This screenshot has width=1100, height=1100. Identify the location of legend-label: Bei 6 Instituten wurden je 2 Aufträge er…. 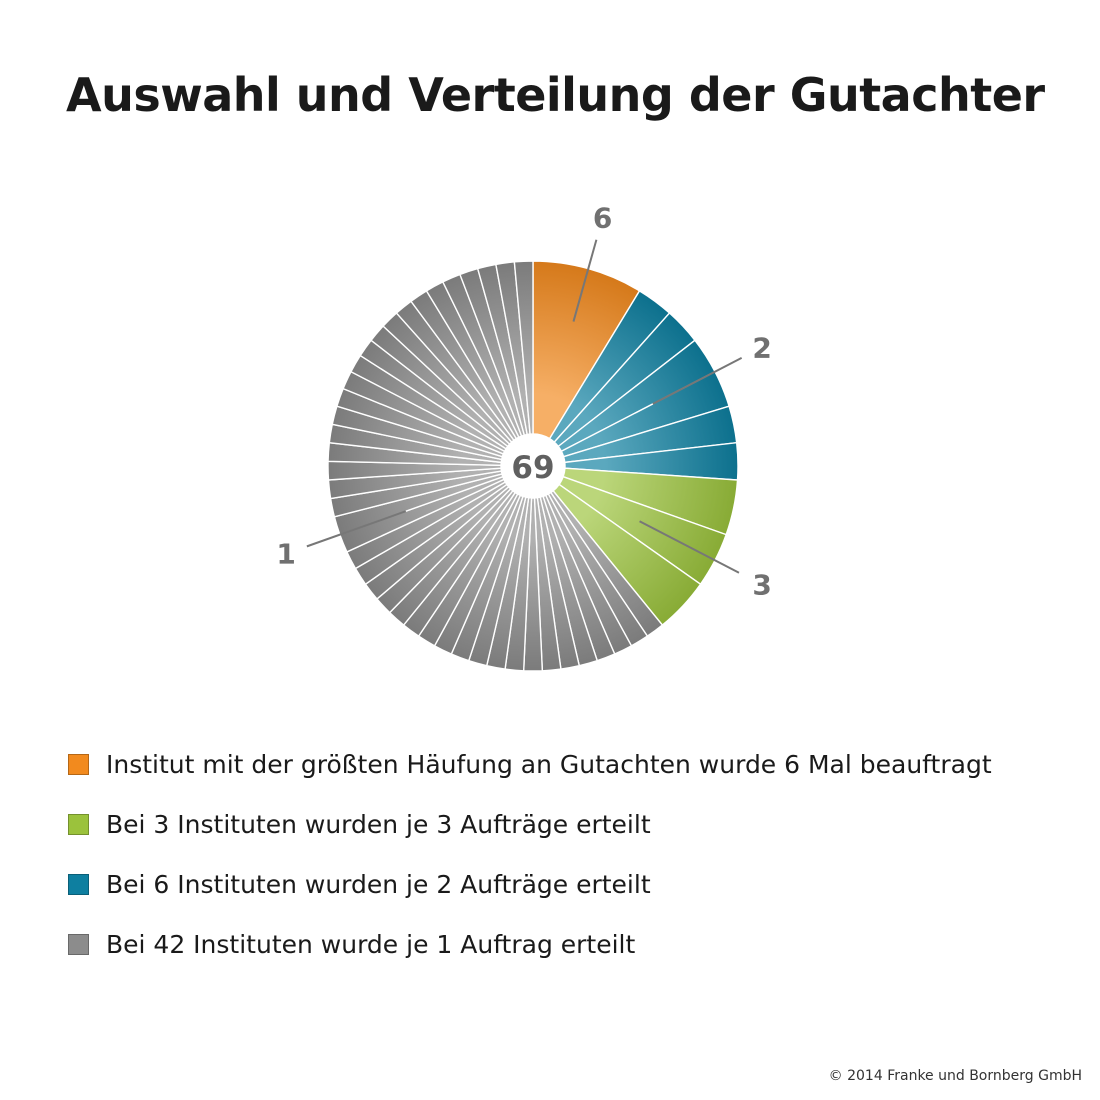
(378, 884).